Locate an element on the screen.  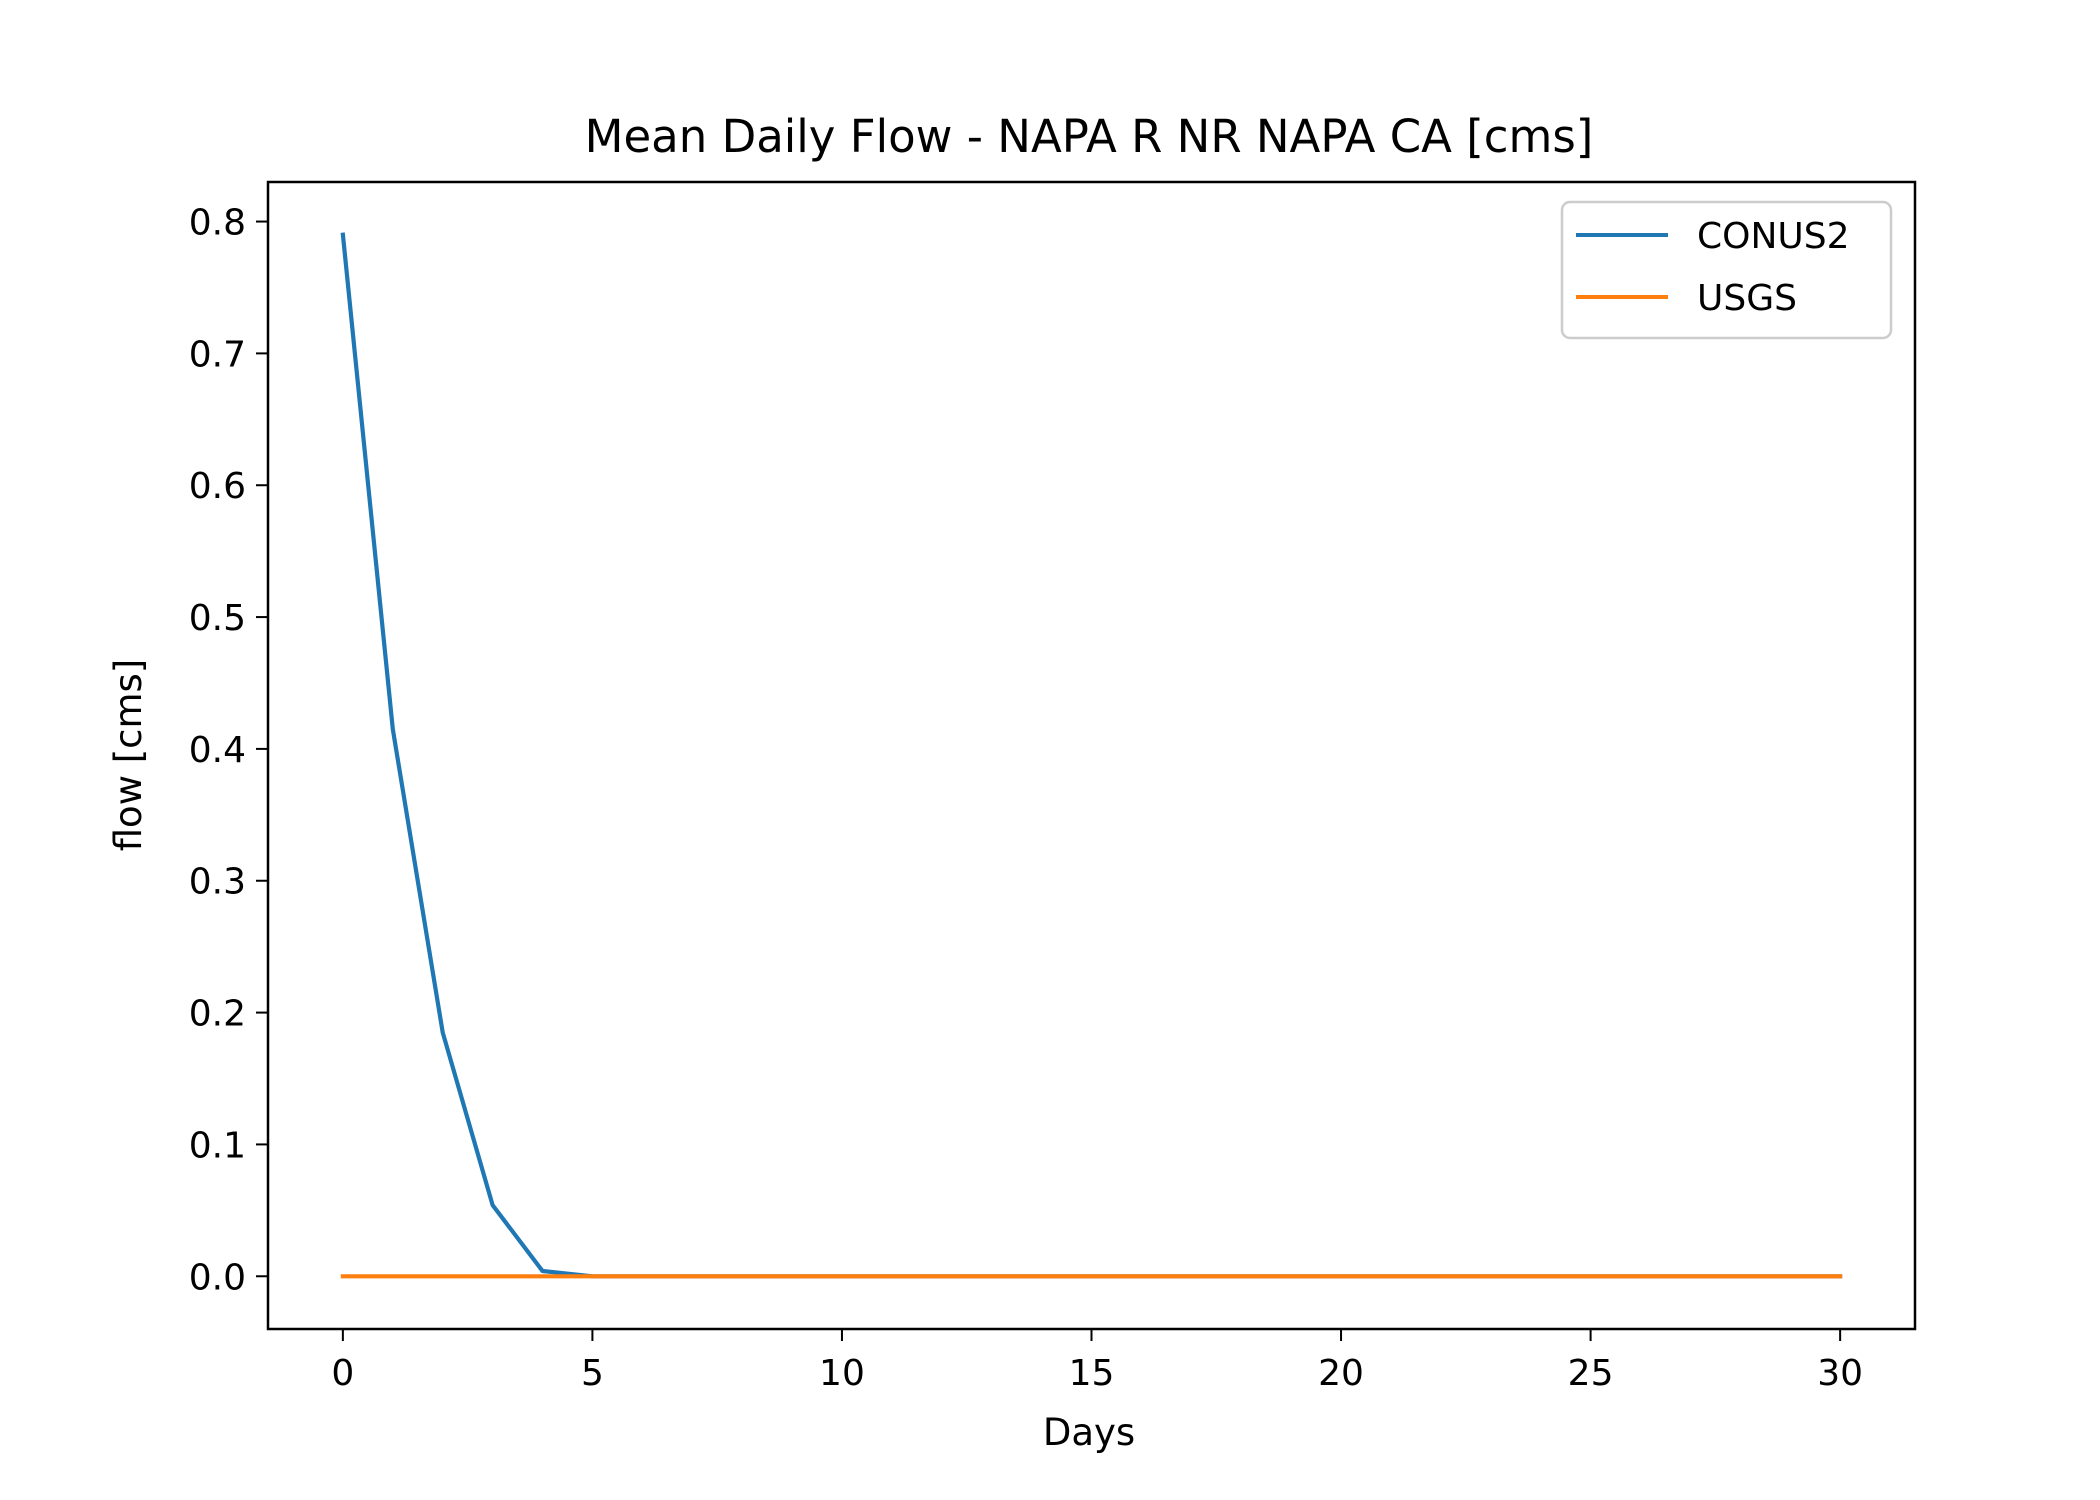
x-axis-label: Days is located at coordinates (1089, 1432).